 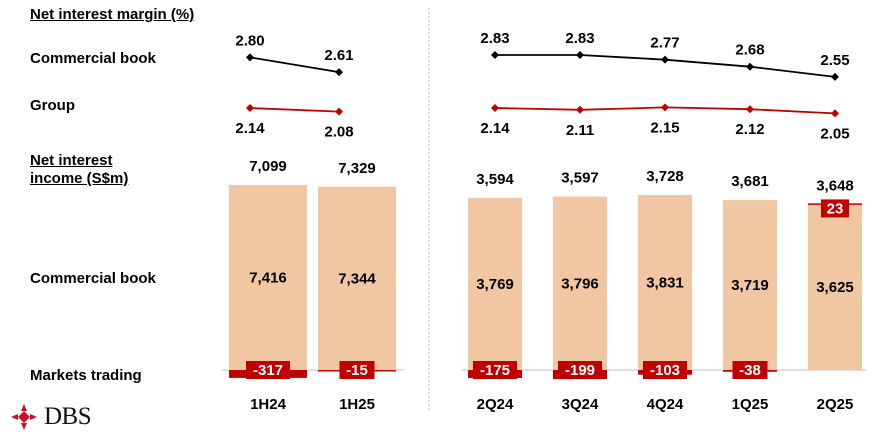 What do you see at coordinates (665, 404) in the screenshot?
I see `x-tick-label: 4Q24` at bounding box center [665, 404].